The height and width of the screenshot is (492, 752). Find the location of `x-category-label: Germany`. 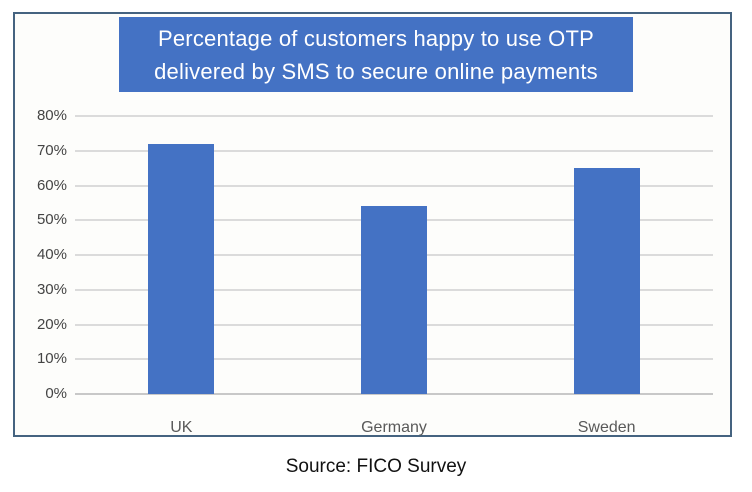

x-category-label: Germany is located at coordinates (394, 427).